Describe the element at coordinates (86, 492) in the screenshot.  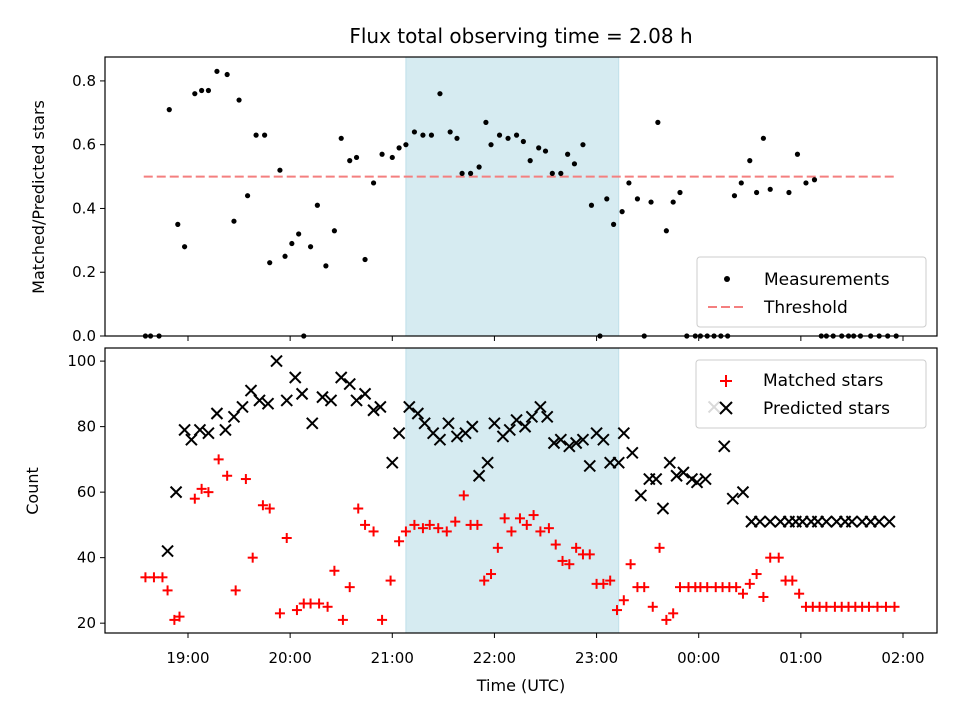
I see `bottom-ytick-label: 60` at that location.